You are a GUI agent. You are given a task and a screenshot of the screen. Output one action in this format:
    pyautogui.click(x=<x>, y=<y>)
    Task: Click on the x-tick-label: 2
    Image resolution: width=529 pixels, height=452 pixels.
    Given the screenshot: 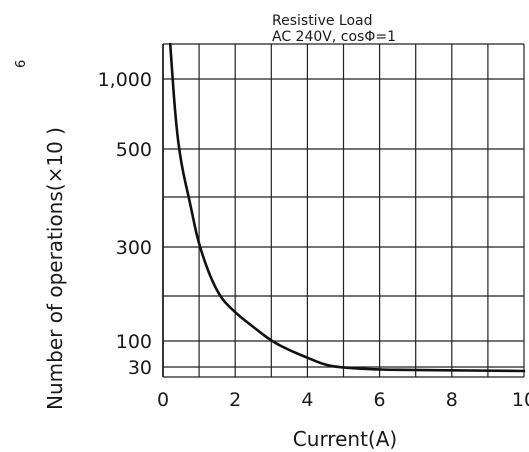 What is the action you would take?
    pyautogui.click(x=235, y=400)
    